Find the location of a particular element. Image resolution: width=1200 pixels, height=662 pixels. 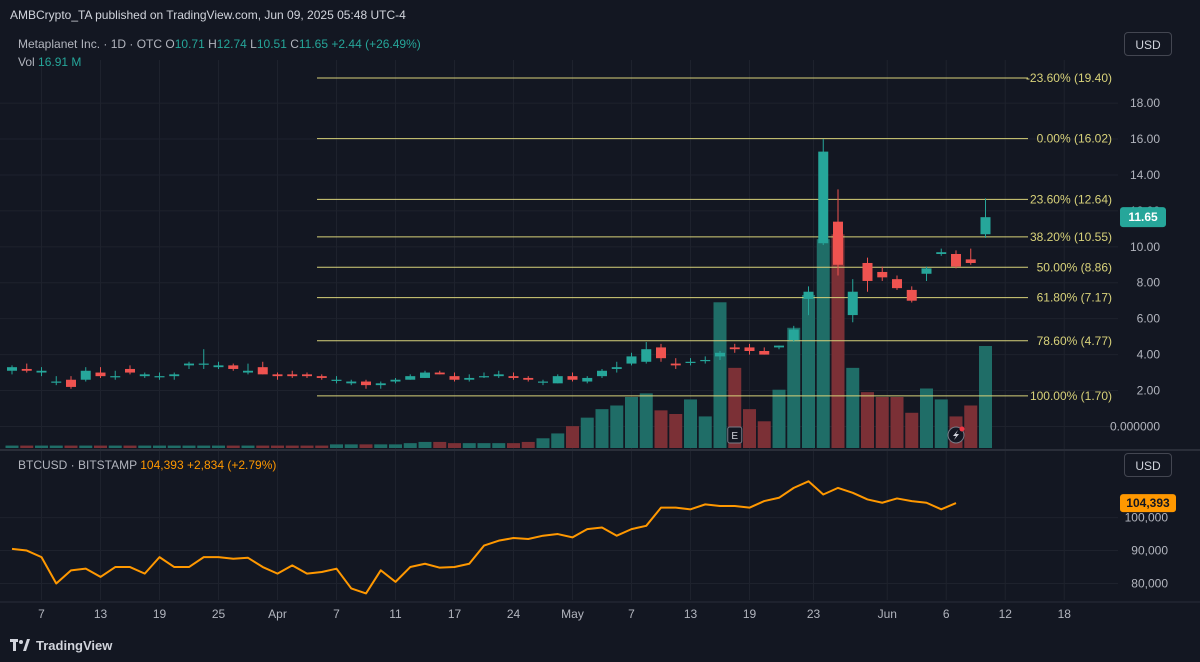

fib-level-label: 100.00% (1.70) is located at coordinates (1071, 396).